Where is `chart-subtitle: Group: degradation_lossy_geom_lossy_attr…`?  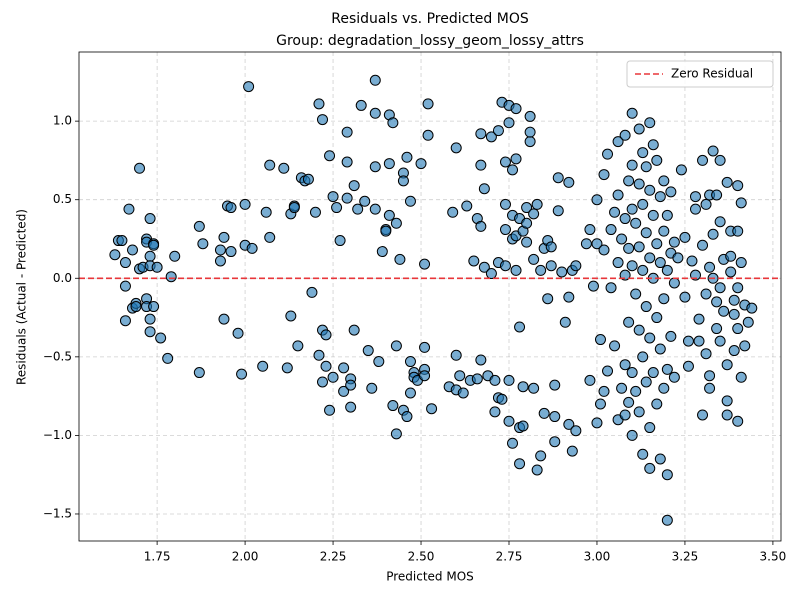
chart-subtitle: Group: degradation_lossy_geom_lossy_attr… is located at coordinates (430, 41).